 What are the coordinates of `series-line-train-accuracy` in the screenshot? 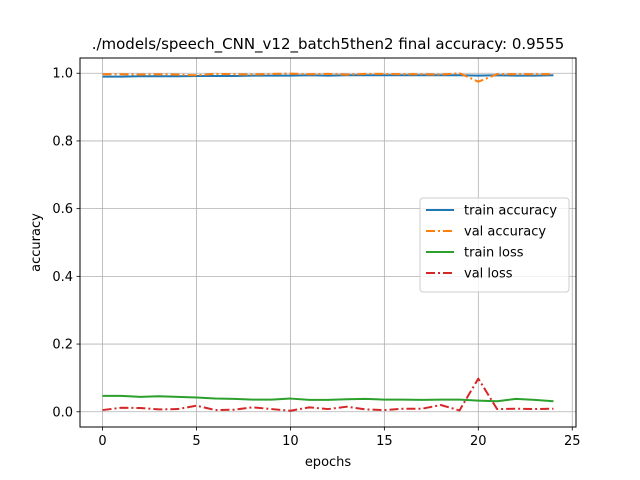 It's located at (328, 76).